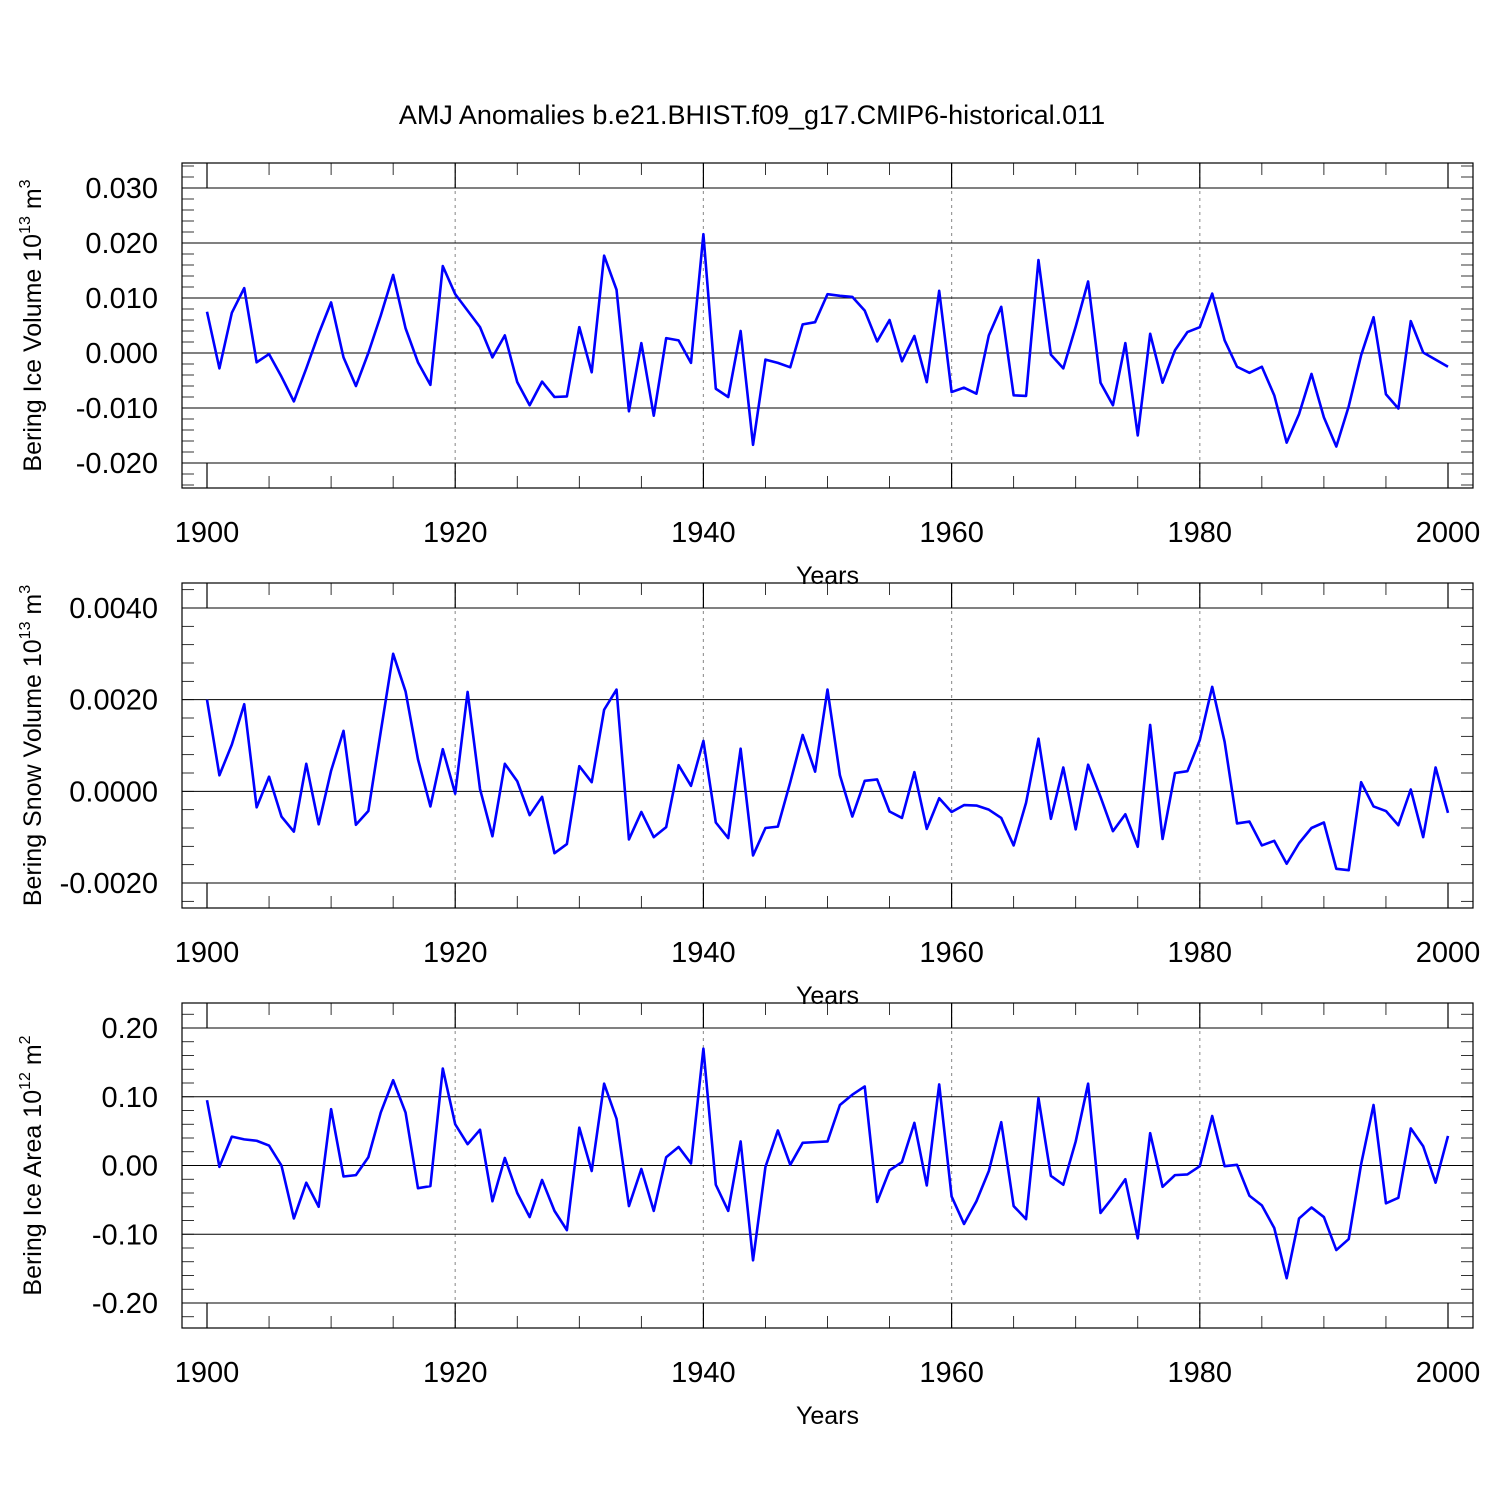 The width and height of the screenshot is (1500, 1500). I want to click on y-axis-title: Bering Ice Volume 1013 m3, so click(32, 325).